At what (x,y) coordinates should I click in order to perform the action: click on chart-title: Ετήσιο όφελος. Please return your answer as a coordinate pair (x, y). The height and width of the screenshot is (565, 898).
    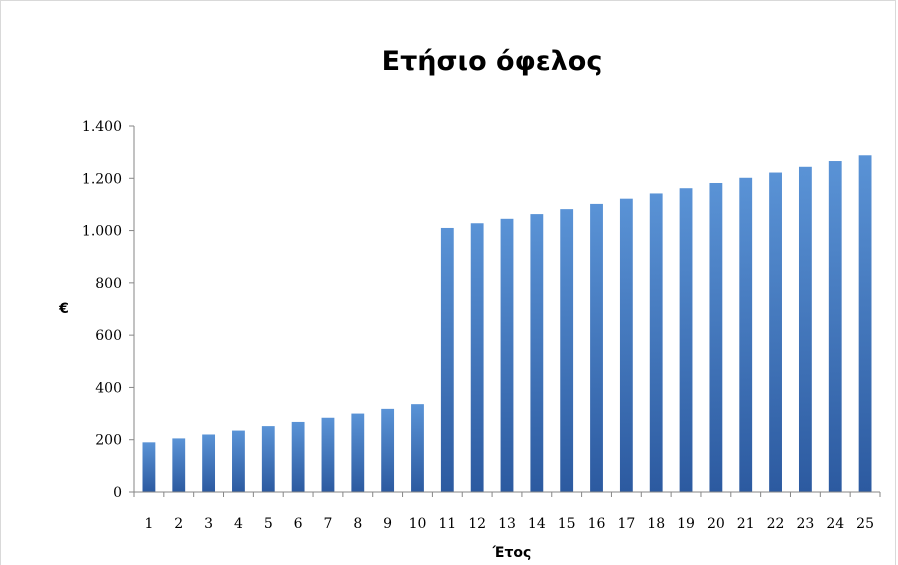
    Looking at the image, I should click on (492, 61).